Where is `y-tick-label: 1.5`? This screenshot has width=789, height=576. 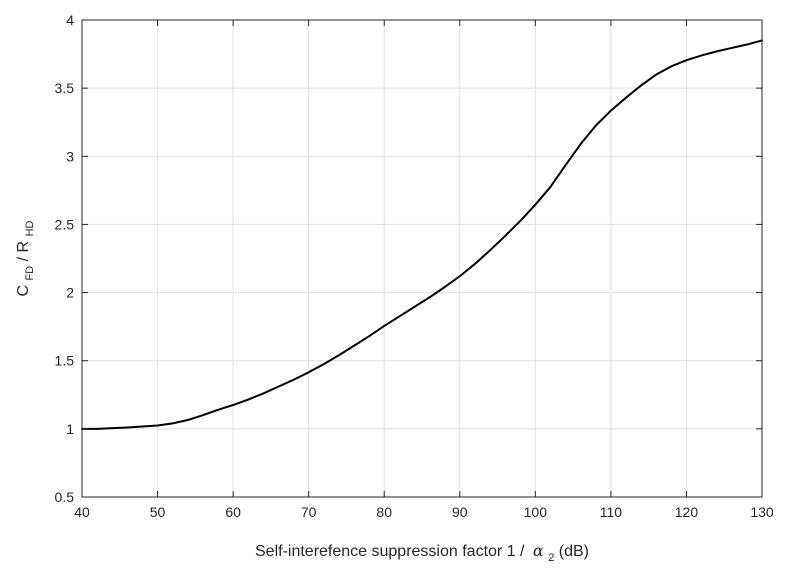 y-tick-label: 1.5 is located at coordinates (65, 361).